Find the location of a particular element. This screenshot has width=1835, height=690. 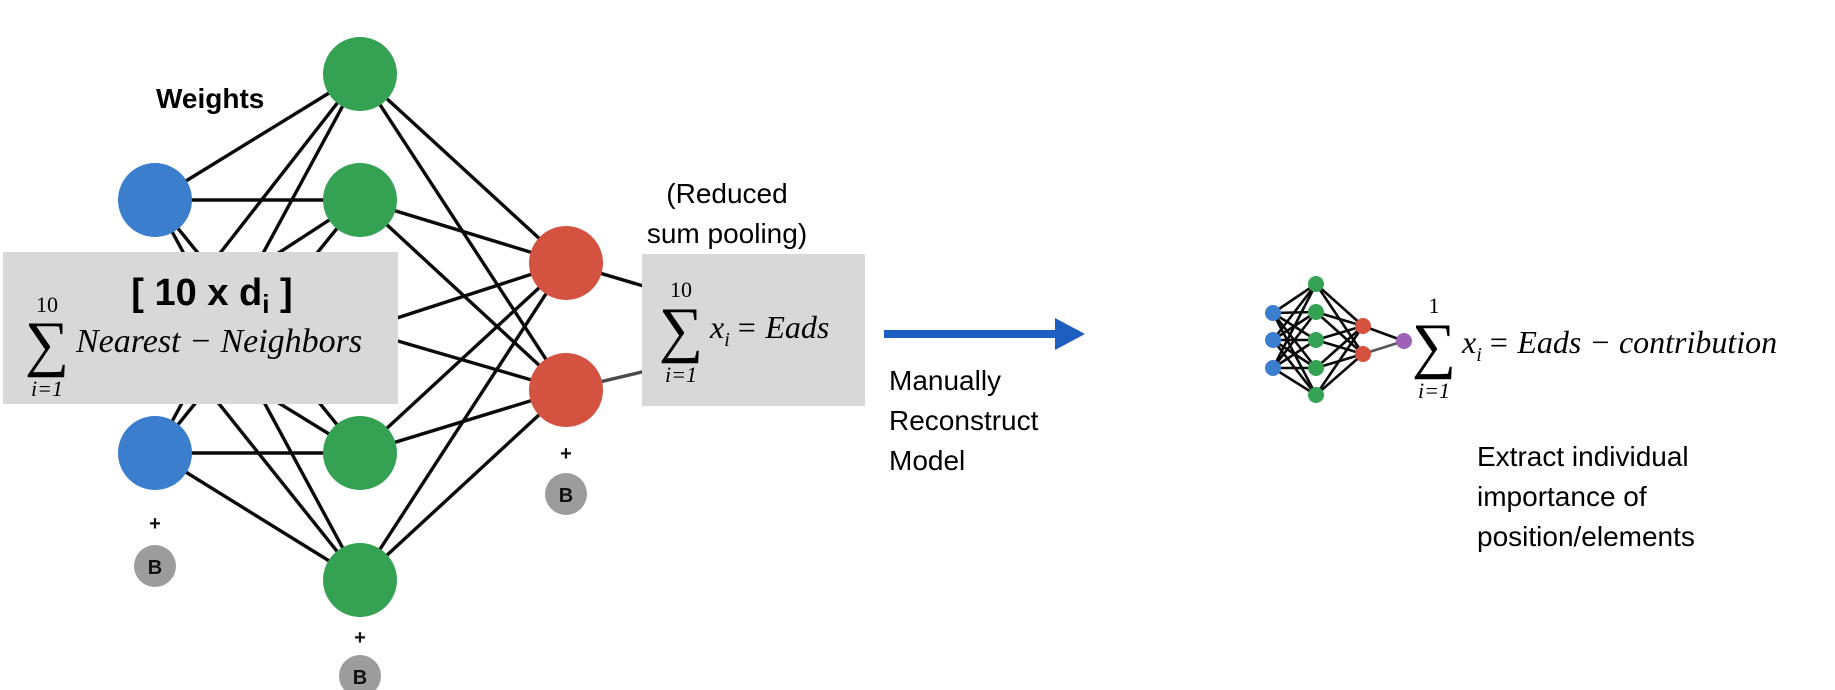

input-box-title: [ 10 x di ] is located at coordinates (211, 295).